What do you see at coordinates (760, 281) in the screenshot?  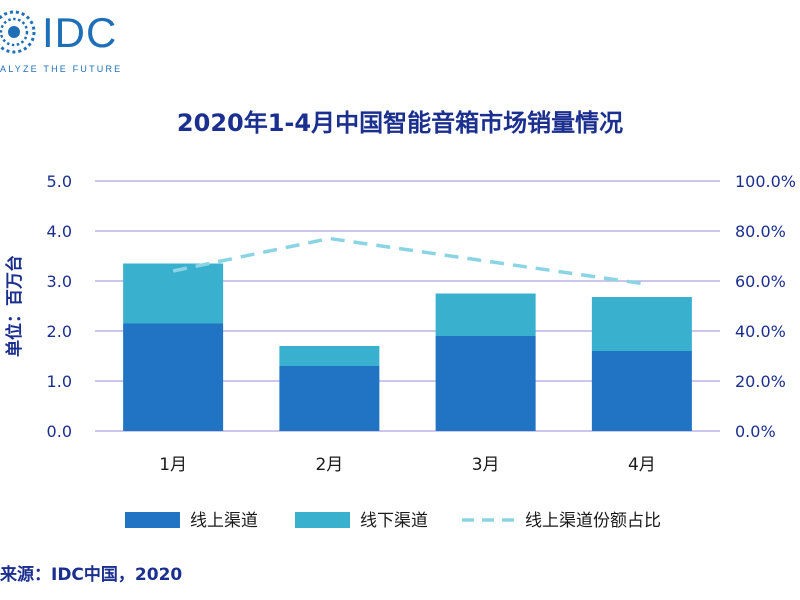 I see `y2-tick-label: 60.0%` at bounding box center [760, 281].